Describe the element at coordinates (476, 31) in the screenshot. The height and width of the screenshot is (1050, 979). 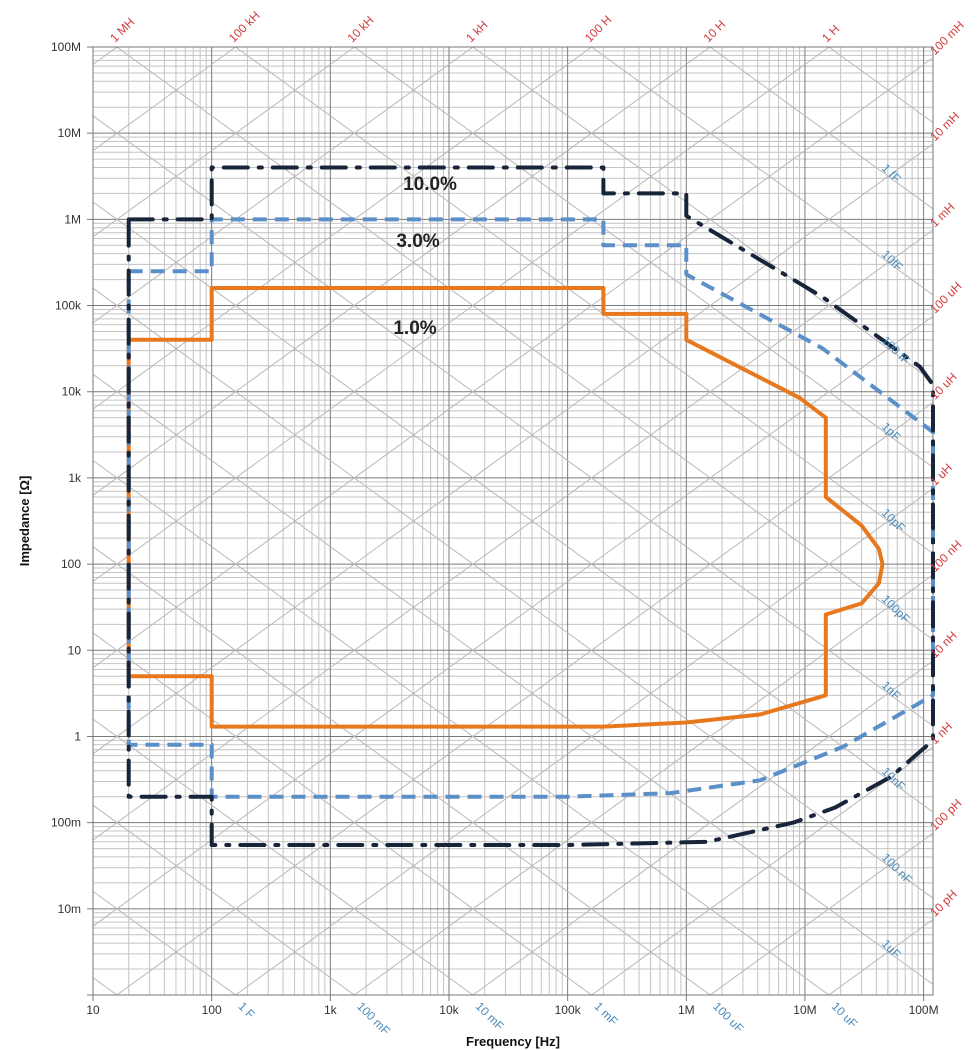
I see `inductance-label: 1 kH` at that location.